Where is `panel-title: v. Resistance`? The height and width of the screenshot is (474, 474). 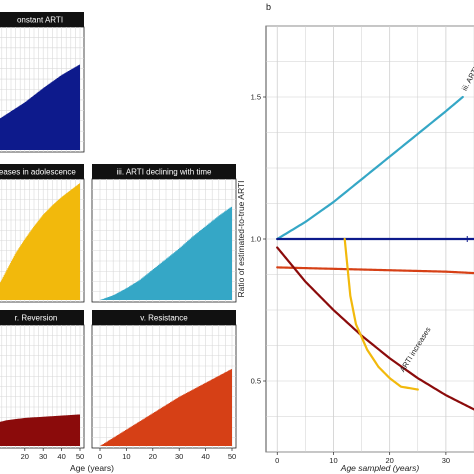
panel-title: v. Resistance is located at coordinates (164, 318).